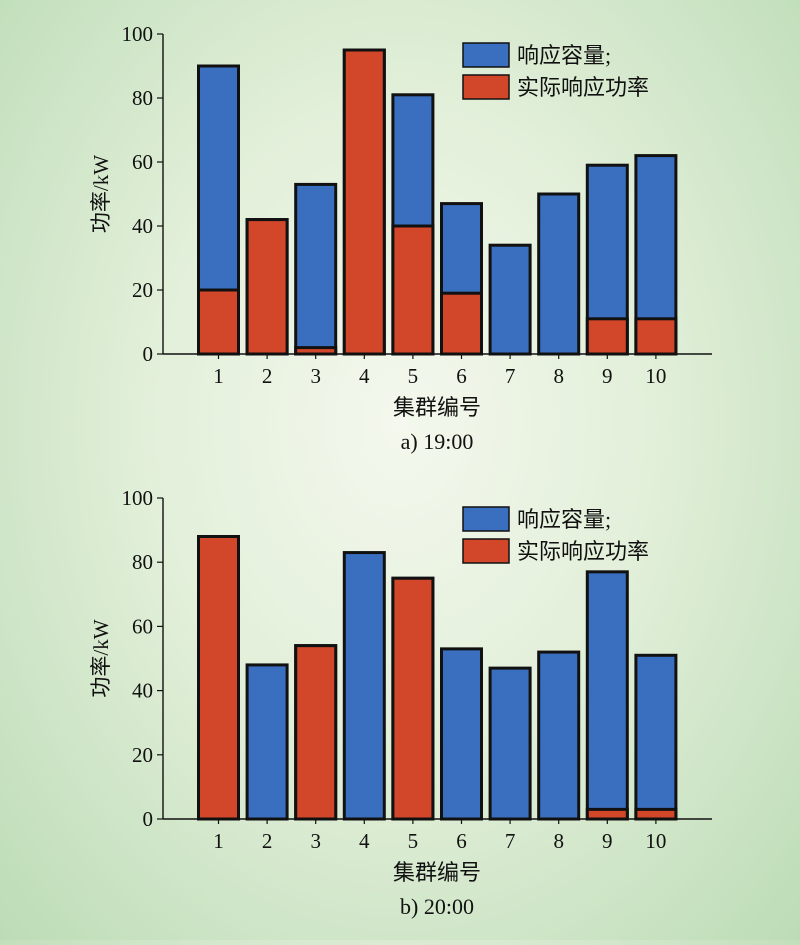  I want to click on panel-caption: b) 20:00, so click(437, 906).